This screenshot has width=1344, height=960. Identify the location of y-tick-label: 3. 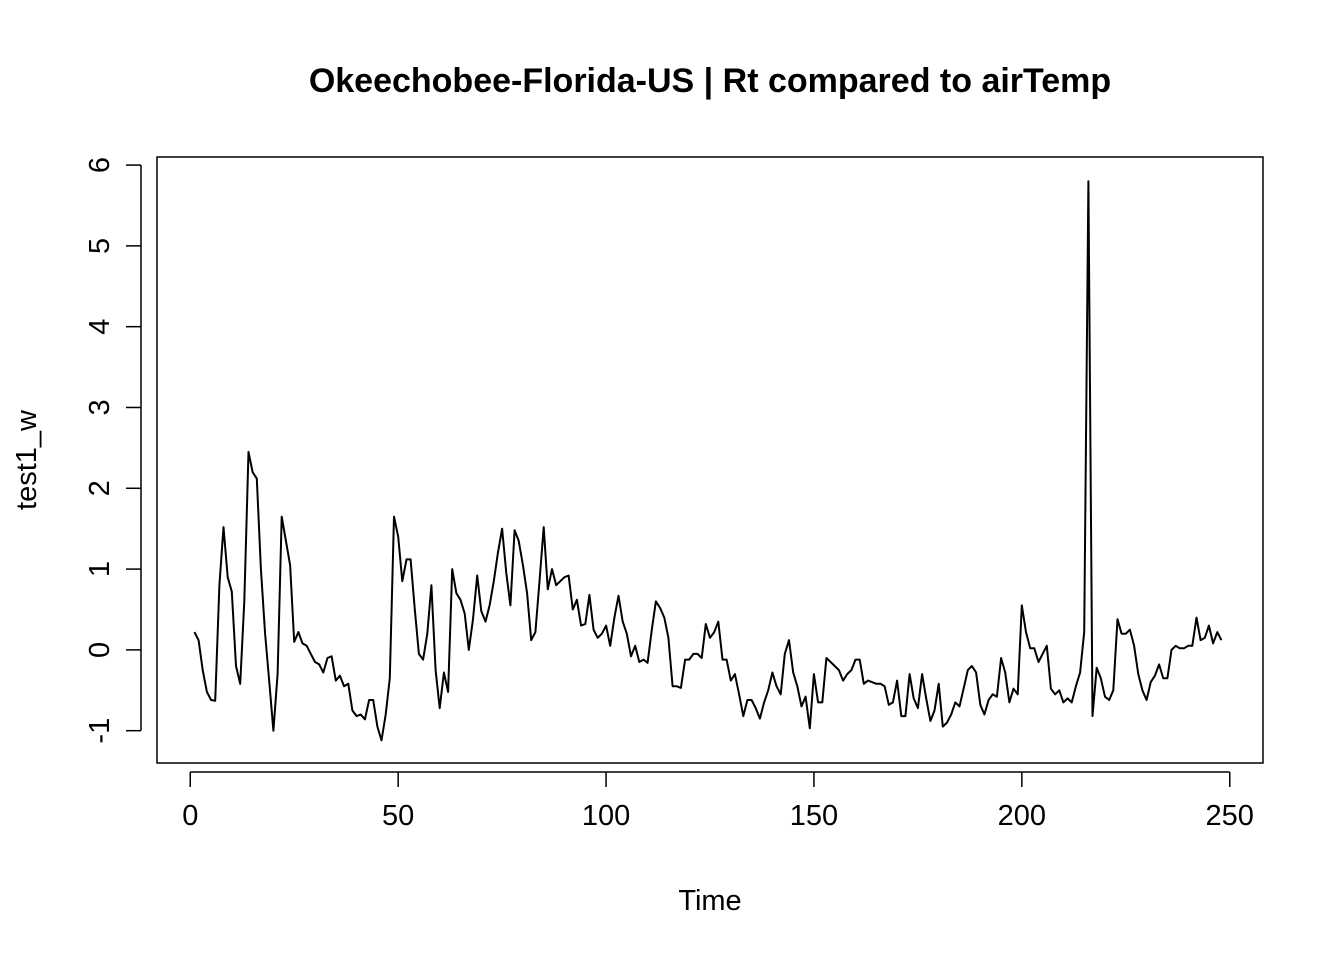
(100, 407).